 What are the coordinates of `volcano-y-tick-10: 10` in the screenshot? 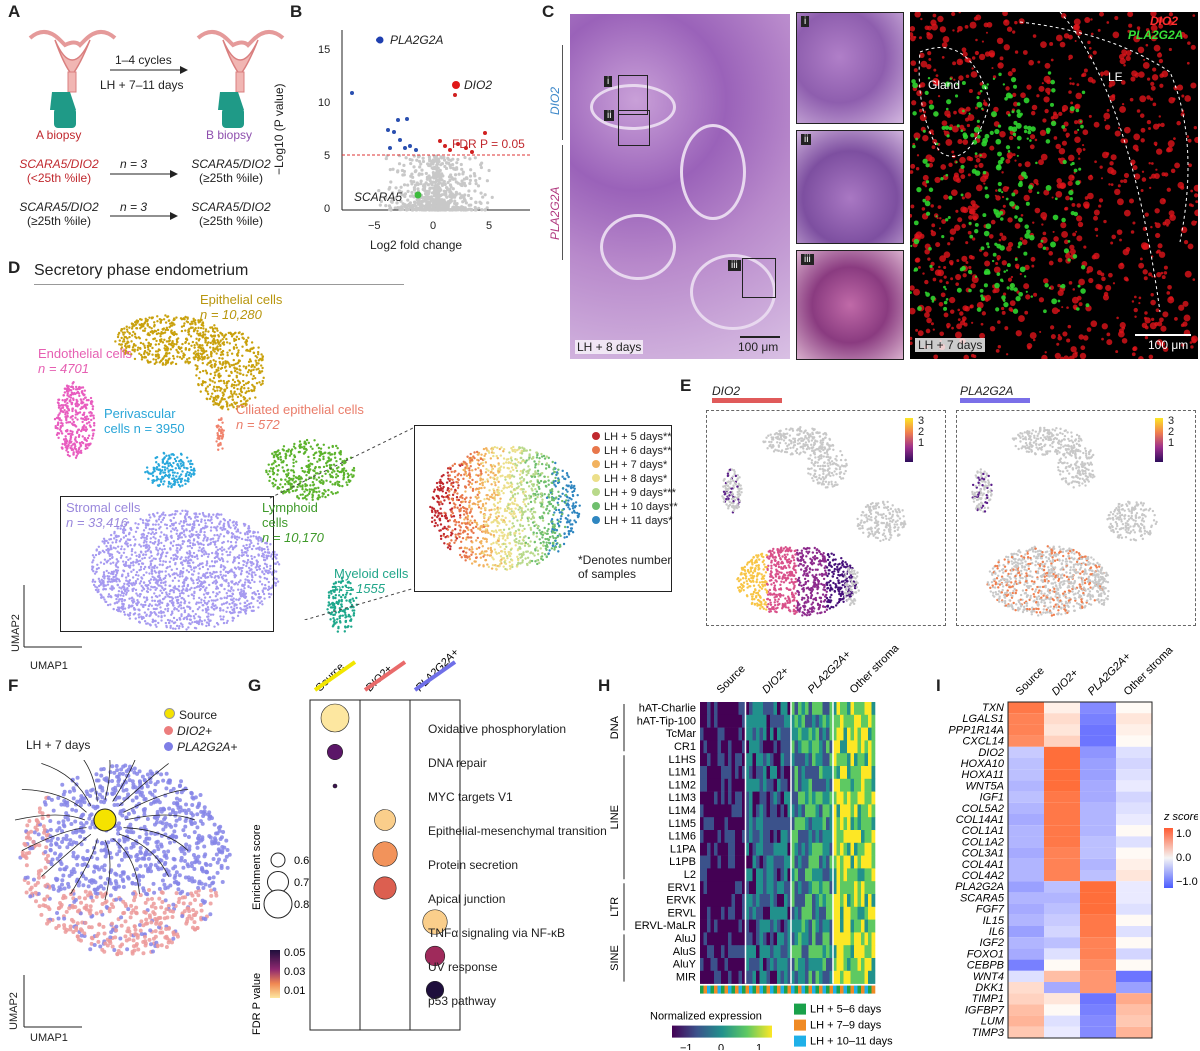 It's located at (324, 103).